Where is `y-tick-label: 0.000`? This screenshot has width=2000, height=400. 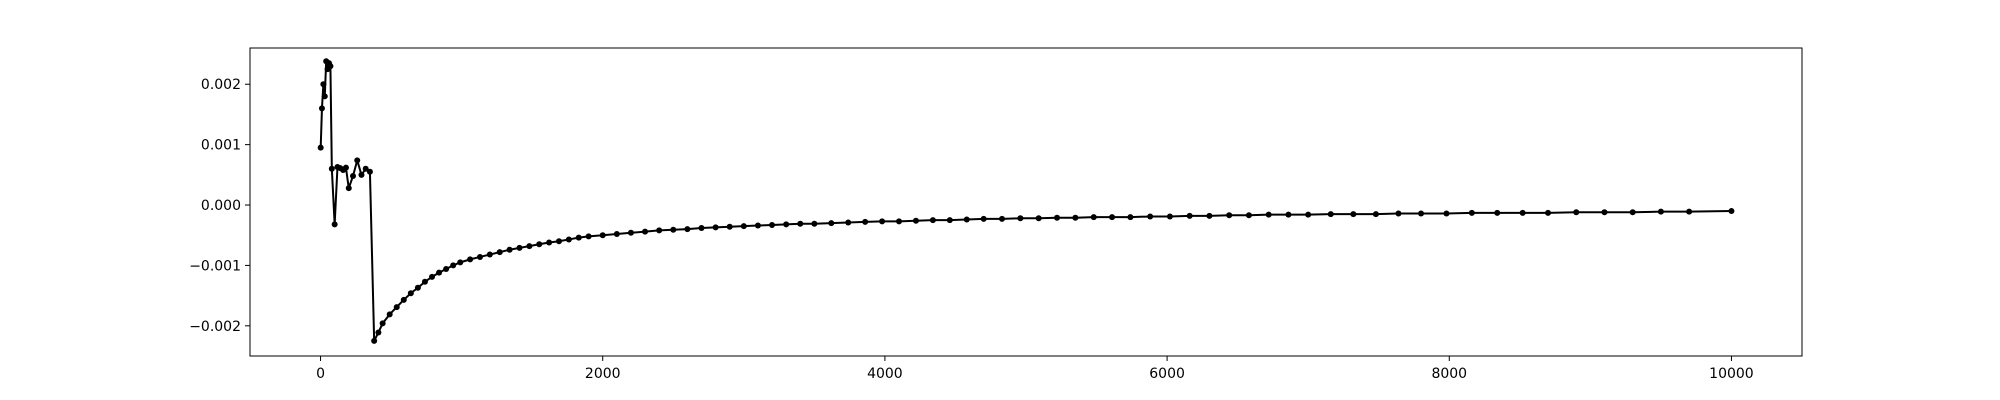 y-tick-label: 0.000 is located at coordinates (221, 206).